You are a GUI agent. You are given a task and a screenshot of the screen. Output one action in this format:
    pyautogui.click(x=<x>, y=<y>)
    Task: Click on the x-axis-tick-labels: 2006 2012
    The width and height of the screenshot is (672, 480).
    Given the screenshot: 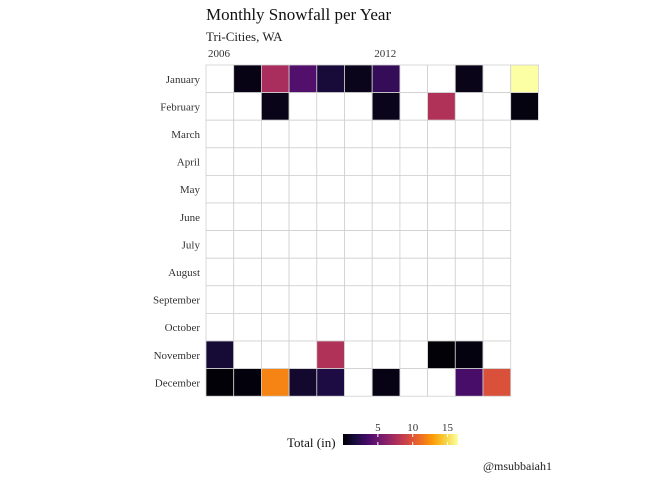 What is the action you would take?
    pyautogui.click(x=302, y=54)
    